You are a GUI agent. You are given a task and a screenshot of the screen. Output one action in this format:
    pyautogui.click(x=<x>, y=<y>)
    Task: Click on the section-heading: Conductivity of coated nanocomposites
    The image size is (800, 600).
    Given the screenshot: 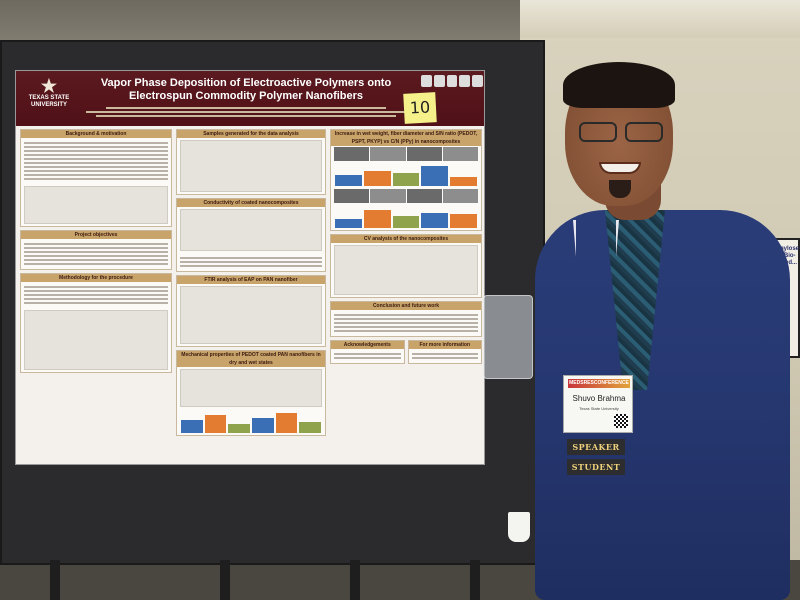 What is the action you would take?
    pyautogui.click(x=251, y=203)
    